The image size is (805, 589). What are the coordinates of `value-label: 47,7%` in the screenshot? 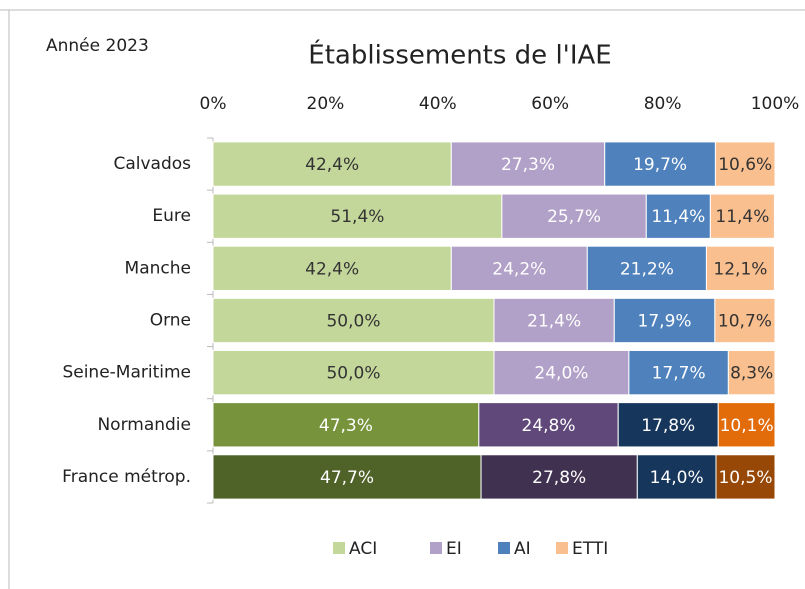 It's located at (347, 478).